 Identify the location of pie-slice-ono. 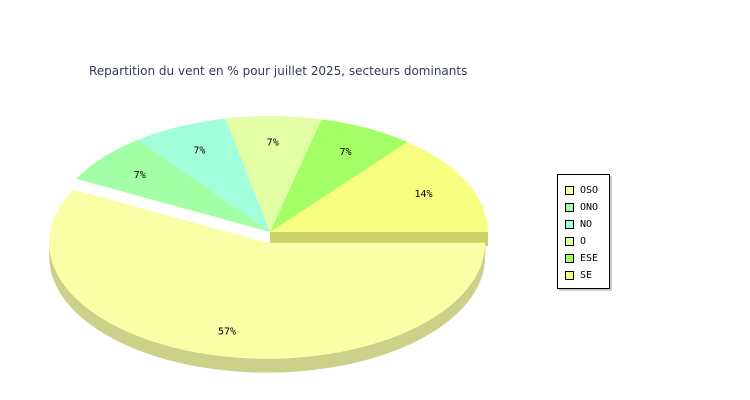
(173, 185).